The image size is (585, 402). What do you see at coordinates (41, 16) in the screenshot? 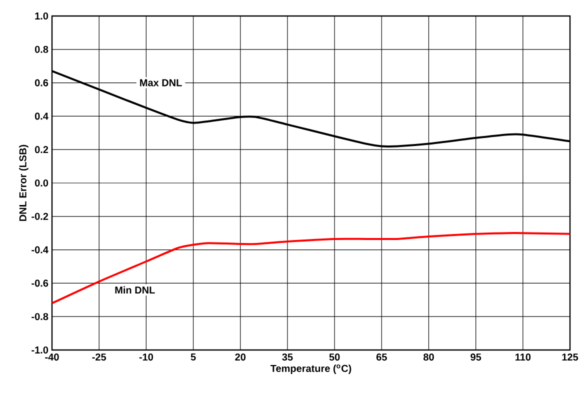
I see `y-tick-label: 1.0` at bounding box center [41, 16].